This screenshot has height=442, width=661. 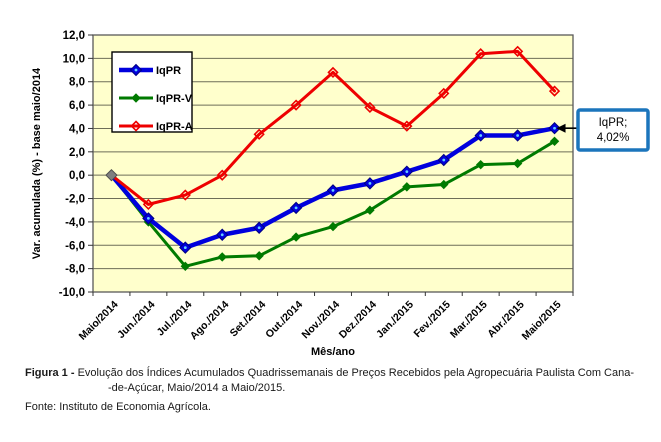 What do you see at coordinates (395, 320) in the screenshot?
I see `x-tick-label: Jan./2015` at bounding box center [395, 320].